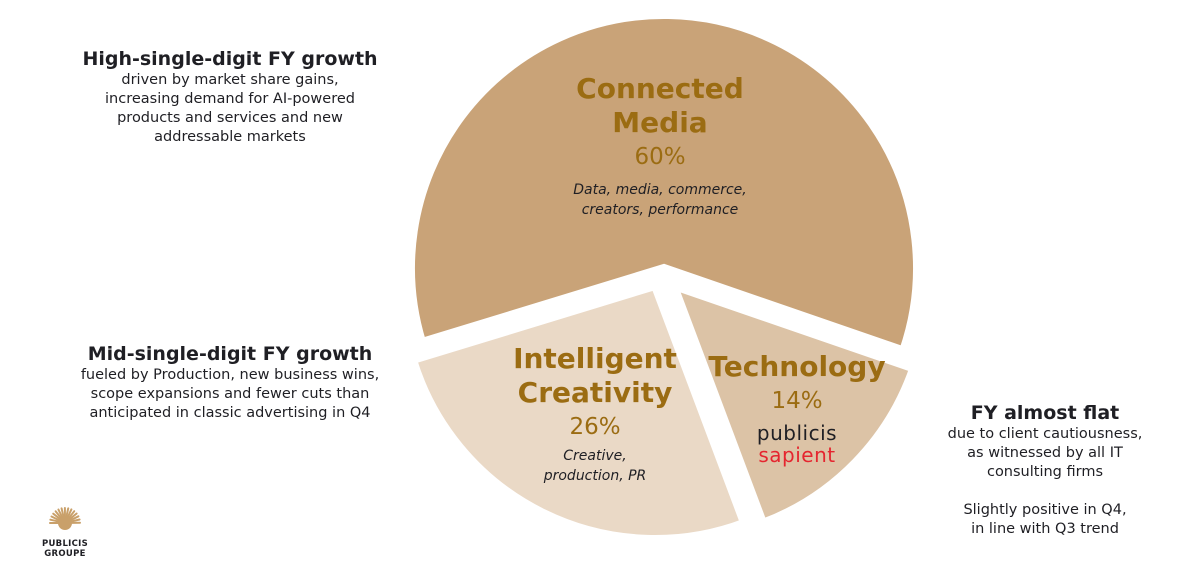 The width and height of the screenshot is (1179, 578). Describe the element at coordinates (1045, 491) in the screenshot. I see `technology-note-spacer` at that location.